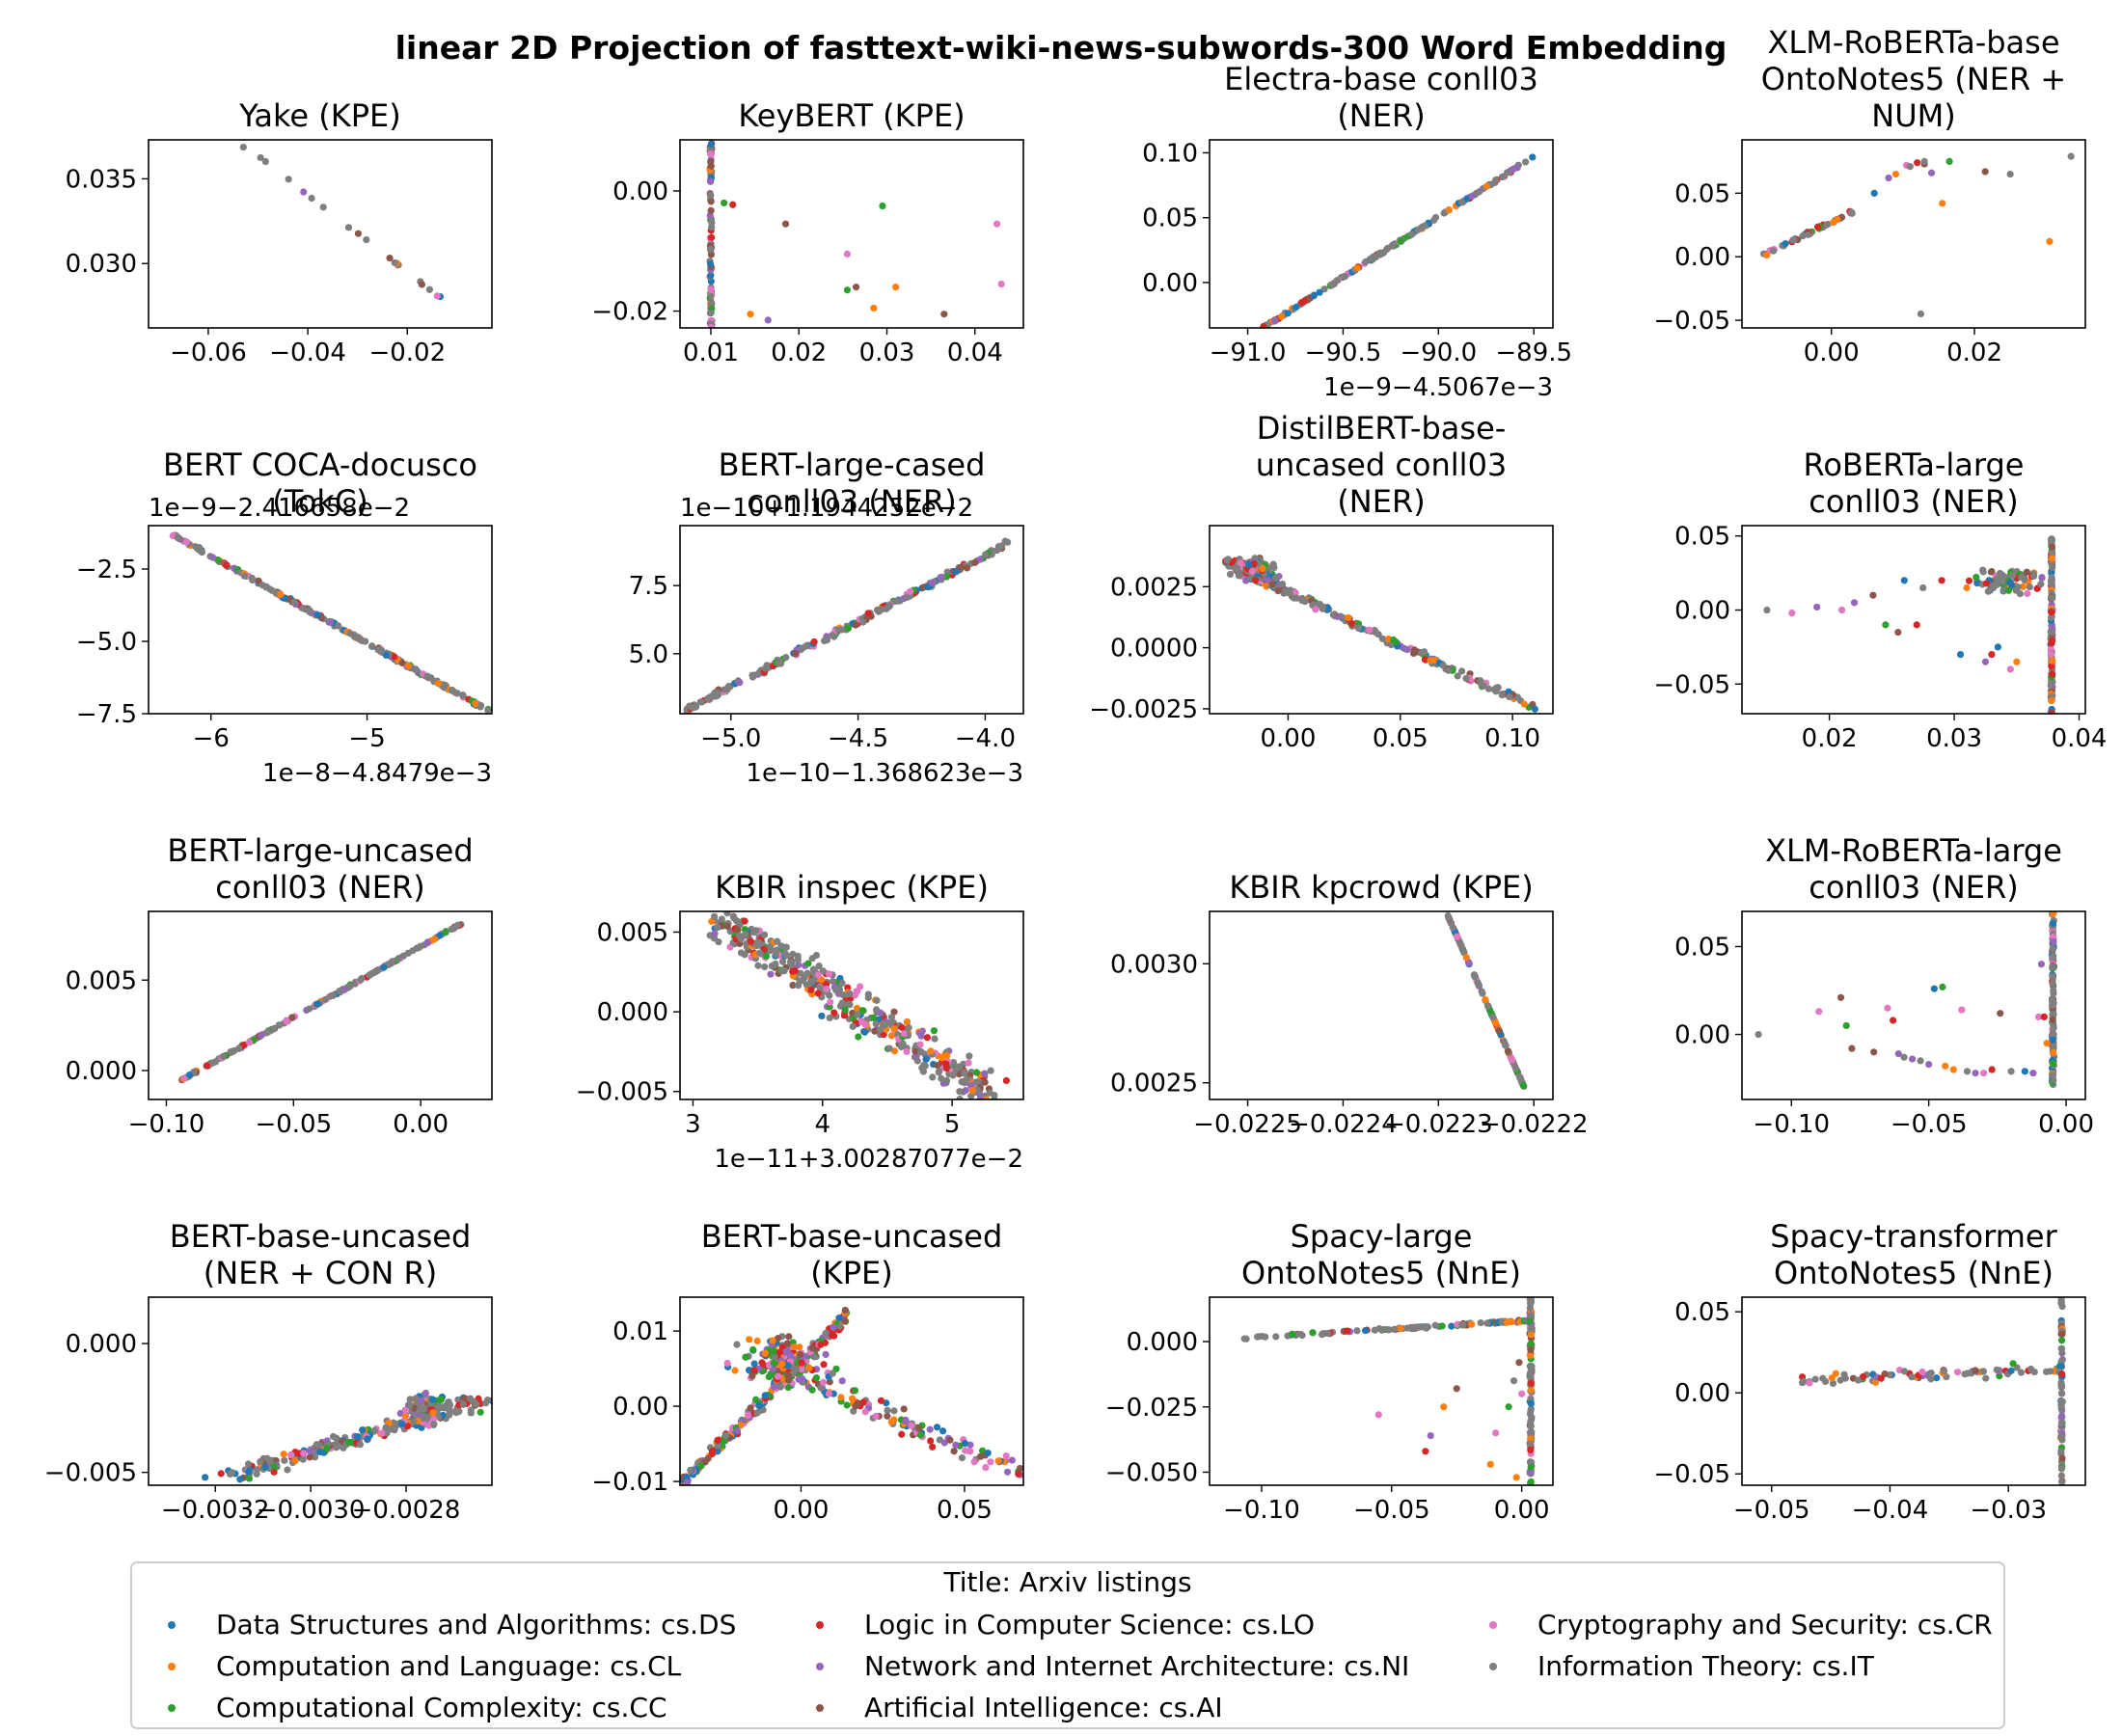  I want to click on y-tick-label: −0.025, so click(1152, 1408).